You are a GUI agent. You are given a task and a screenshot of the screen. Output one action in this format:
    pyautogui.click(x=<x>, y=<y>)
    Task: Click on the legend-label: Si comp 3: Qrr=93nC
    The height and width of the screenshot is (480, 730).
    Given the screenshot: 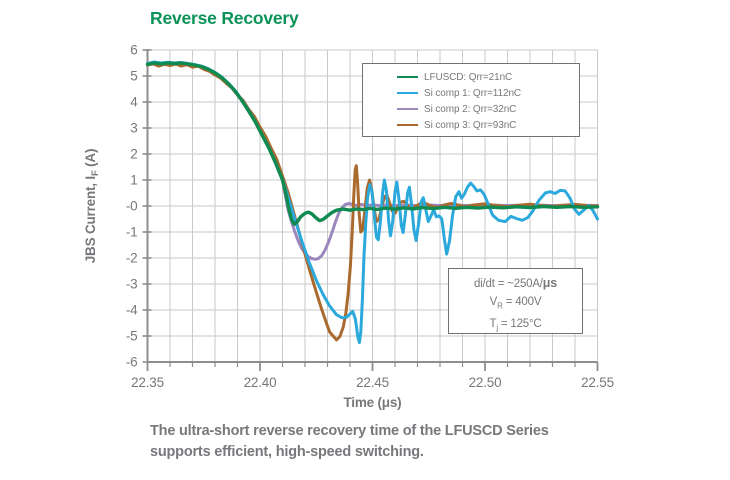 What is the action you would take?
    pyautogui.click(x=470, y=125)
    